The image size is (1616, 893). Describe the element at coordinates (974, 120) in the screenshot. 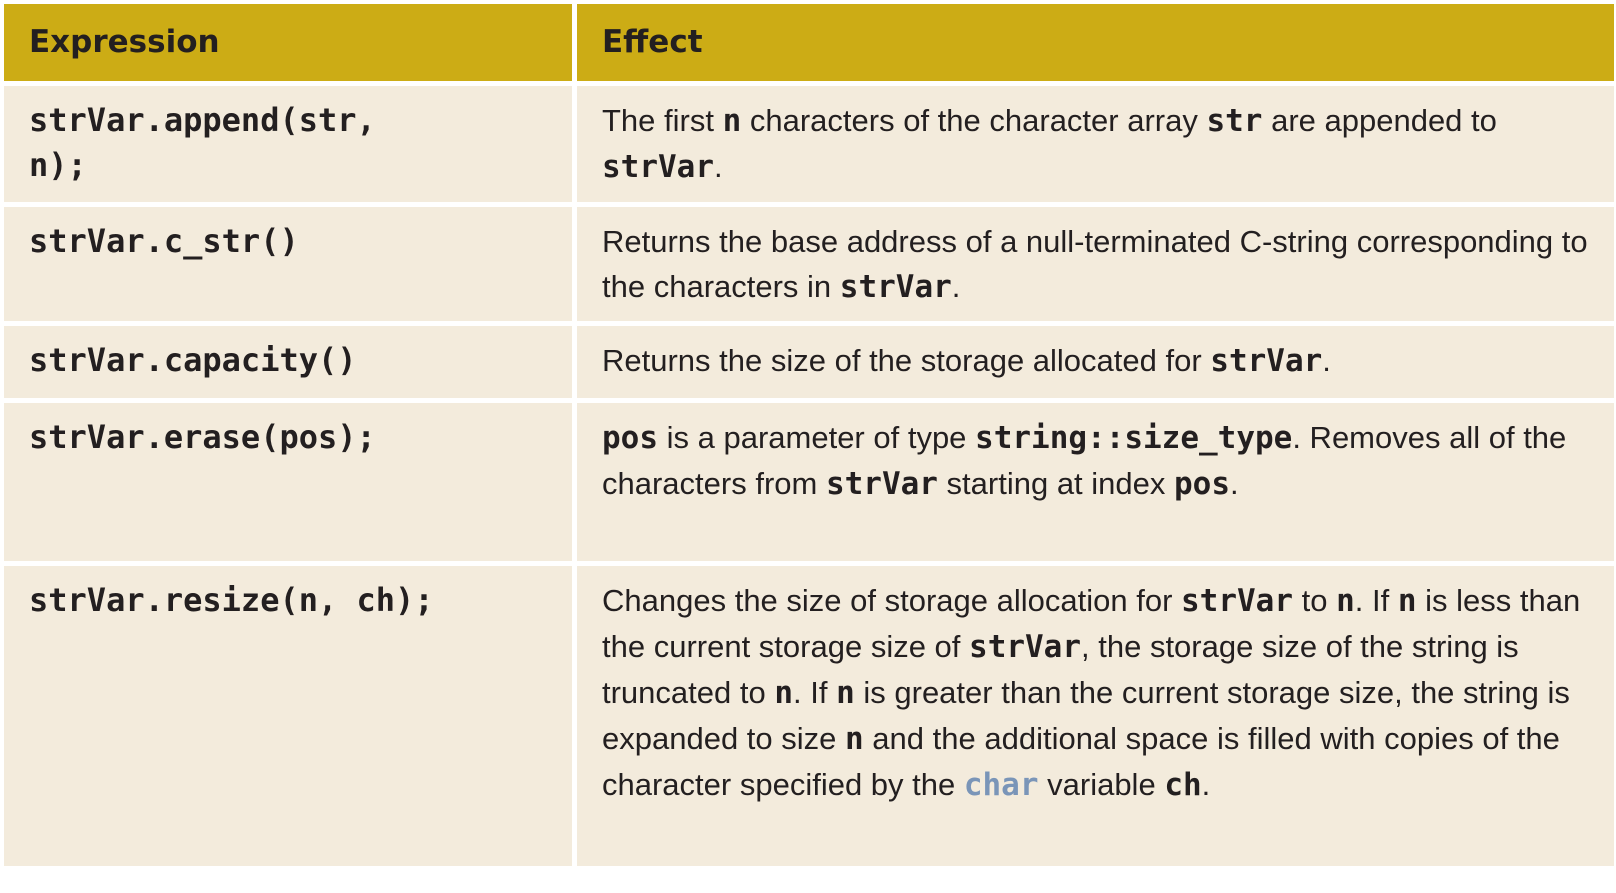

I see `effect-text: characters of the character array` at that location.